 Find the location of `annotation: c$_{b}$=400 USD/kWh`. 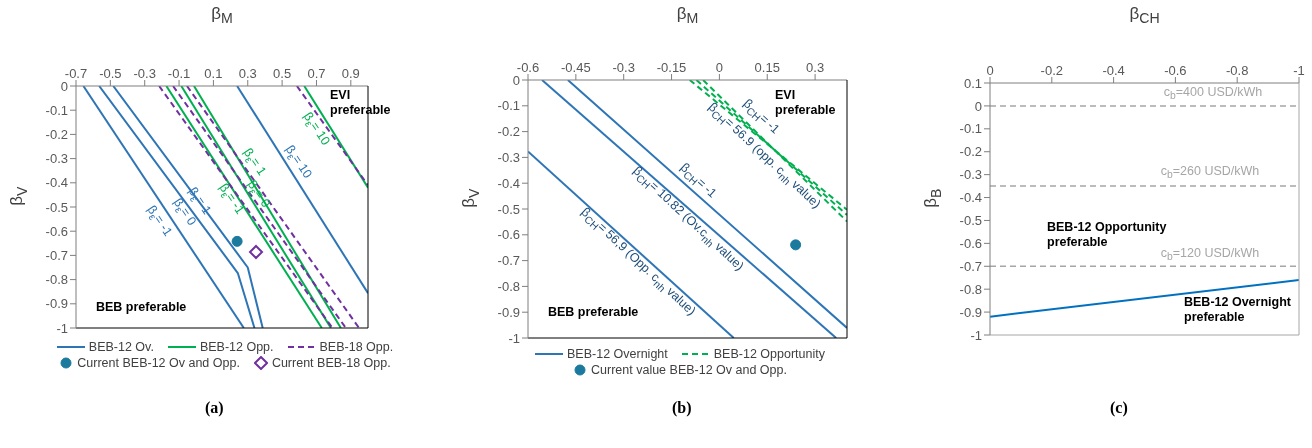

annotation: c$_{b}$=400 USD/kWh is located at coordinates (1213, 94).